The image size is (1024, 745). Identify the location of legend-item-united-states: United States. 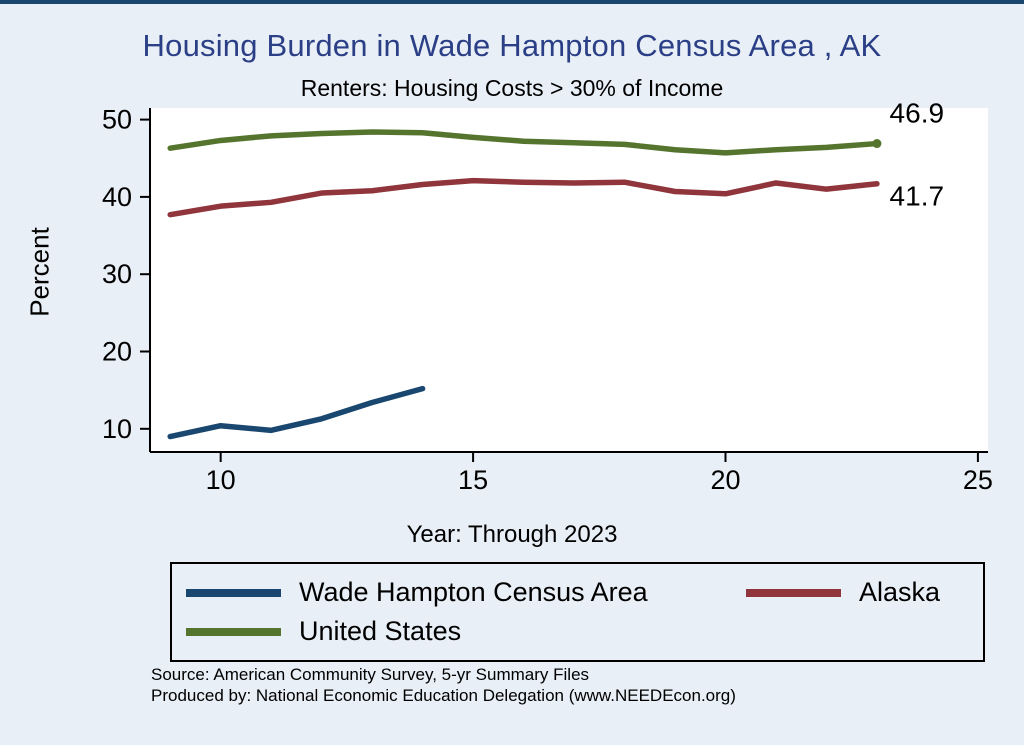
(466, 631).